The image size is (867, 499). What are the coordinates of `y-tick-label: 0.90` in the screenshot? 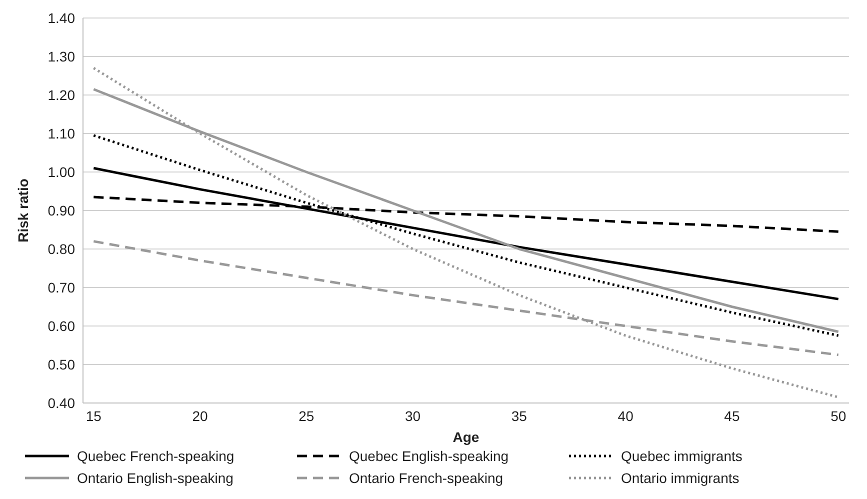 It's located at (62, 210).